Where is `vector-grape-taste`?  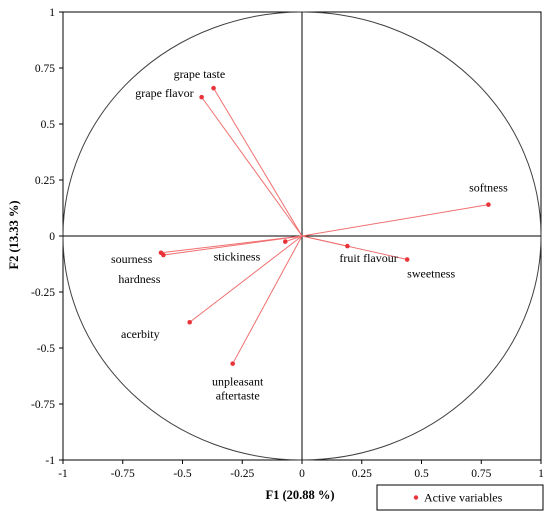 vector-grape-taste is located at coordinates (258, 162).